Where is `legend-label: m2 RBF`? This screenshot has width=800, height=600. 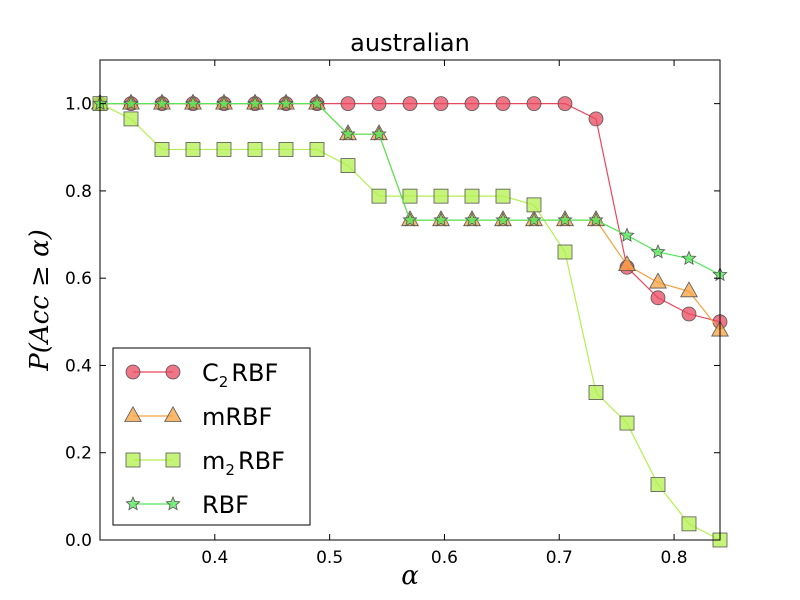
legend-label: m2 RBF is located at coordinates (243, 463).